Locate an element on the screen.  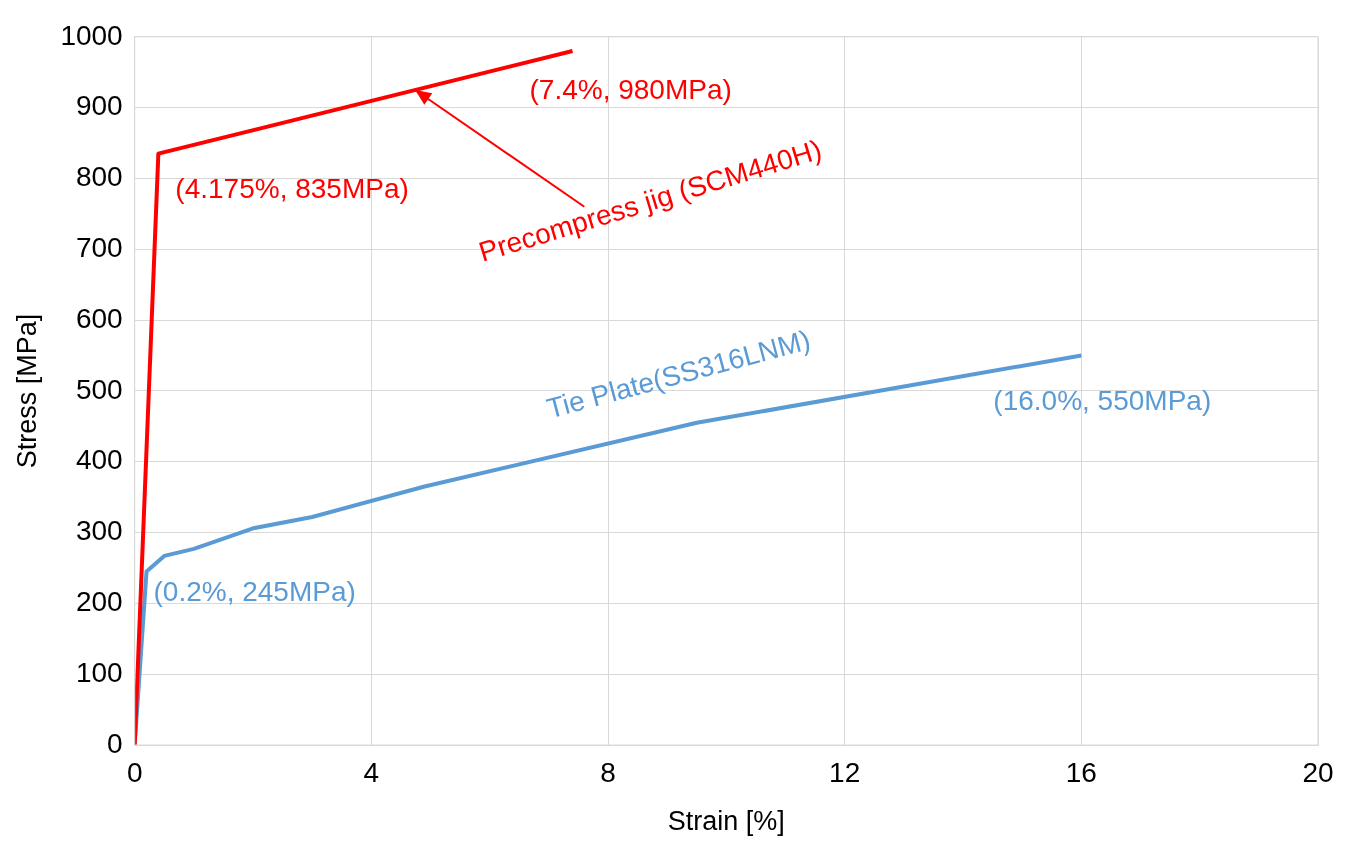
x-tick-label: 8 is located at coordinates (608, 772).